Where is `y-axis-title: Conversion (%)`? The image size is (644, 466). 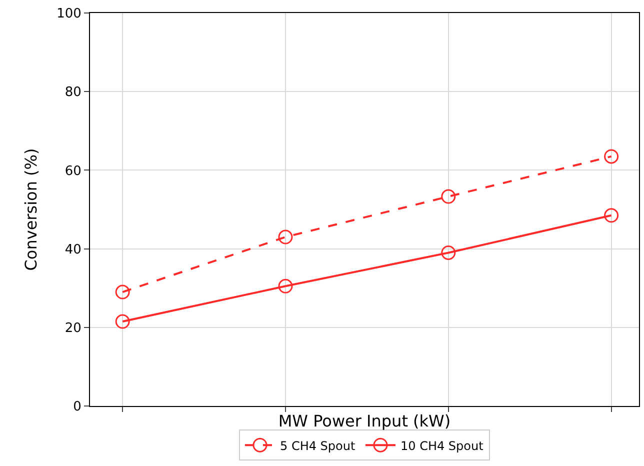 y-axis-title: Conversion (%) is located at coordinates (30, 209).